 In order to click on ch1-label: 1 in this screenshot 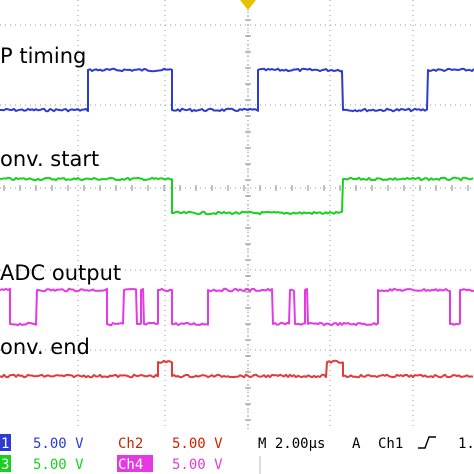, I will do `click(5, 444)`.